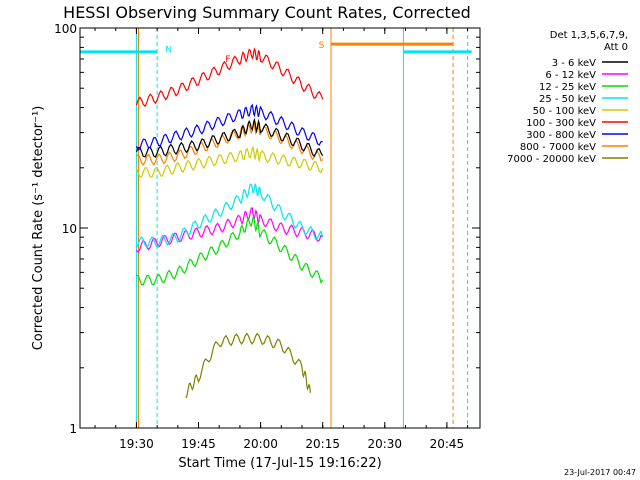 The width and height of the screenshot is (640, 480). Describe the element at coordinates (561, 135) in the screenshot. I see `legend-label: 300 - 800 keV` at that location.